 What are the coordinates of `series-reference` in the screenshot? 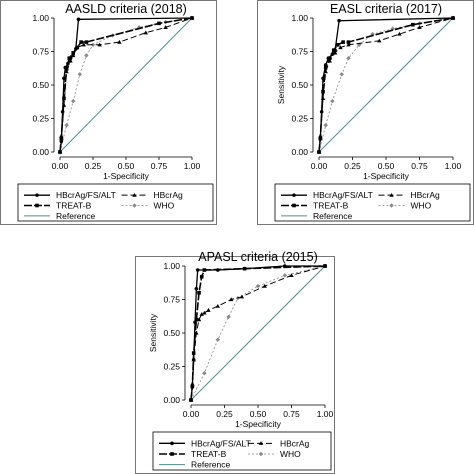 It's located at (126, 85).